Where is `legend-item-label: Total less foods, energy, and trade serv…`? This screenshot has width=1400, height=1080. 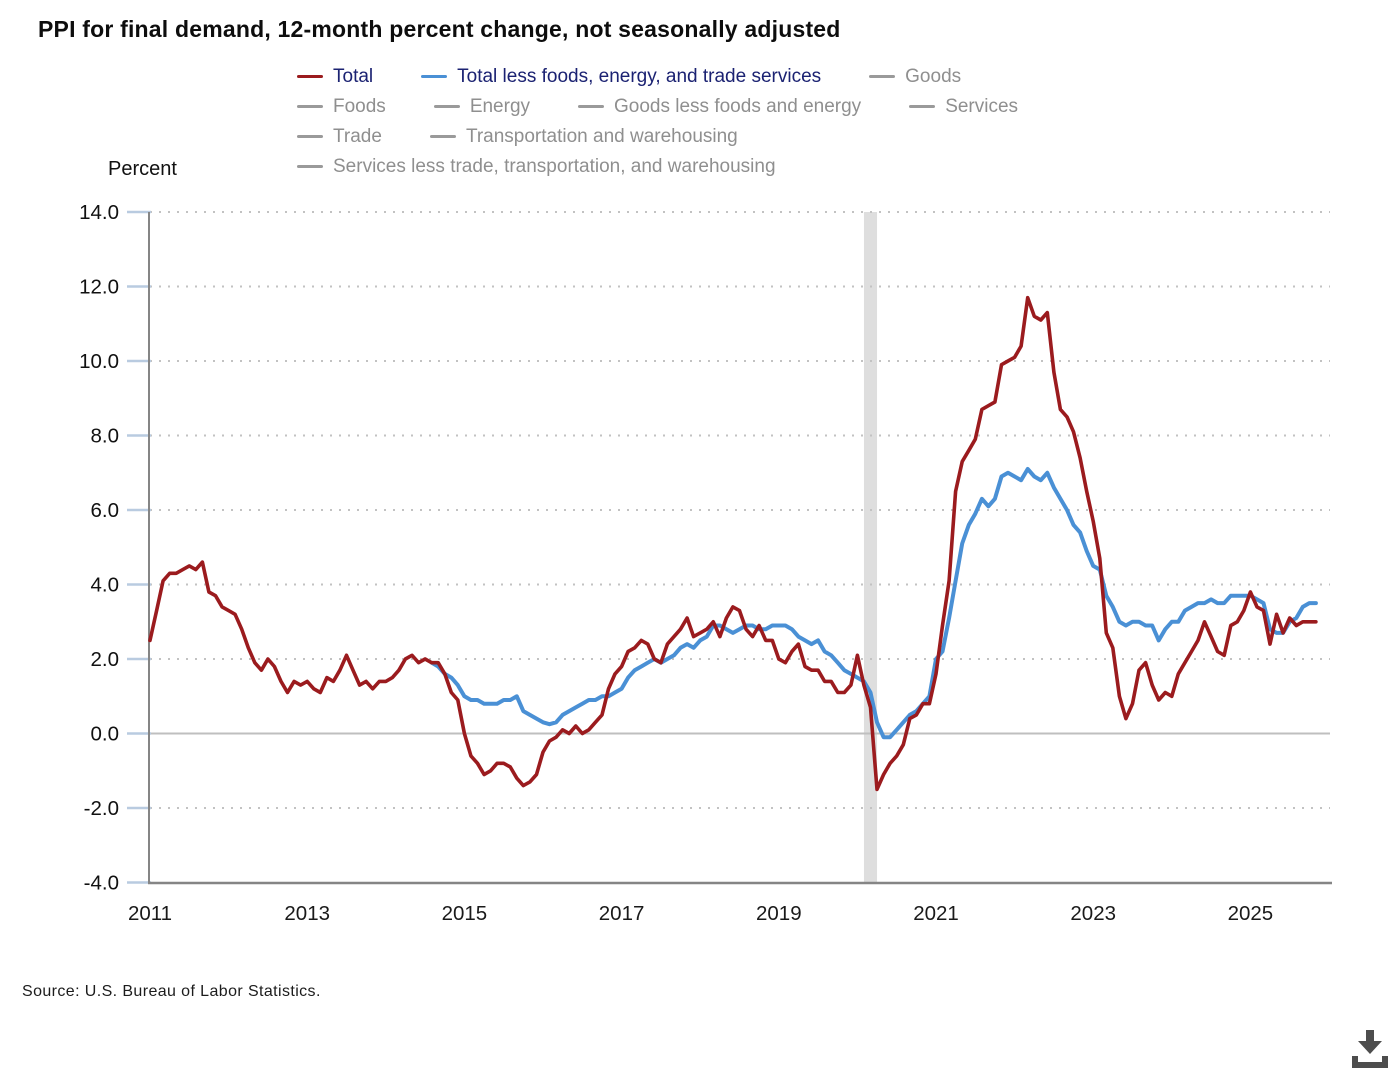 legend-item-label: Total less foods, energy, and trade serv… is located at coordinates (639, 76).